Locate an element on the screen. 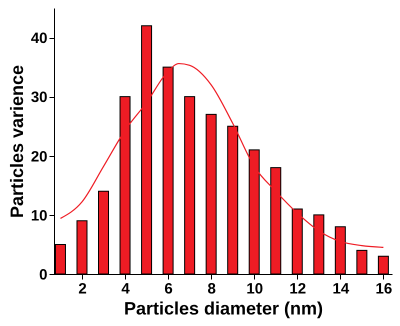 The image size is (400, 326). x-tick-label: 6 is located at coordinates (168, 289).